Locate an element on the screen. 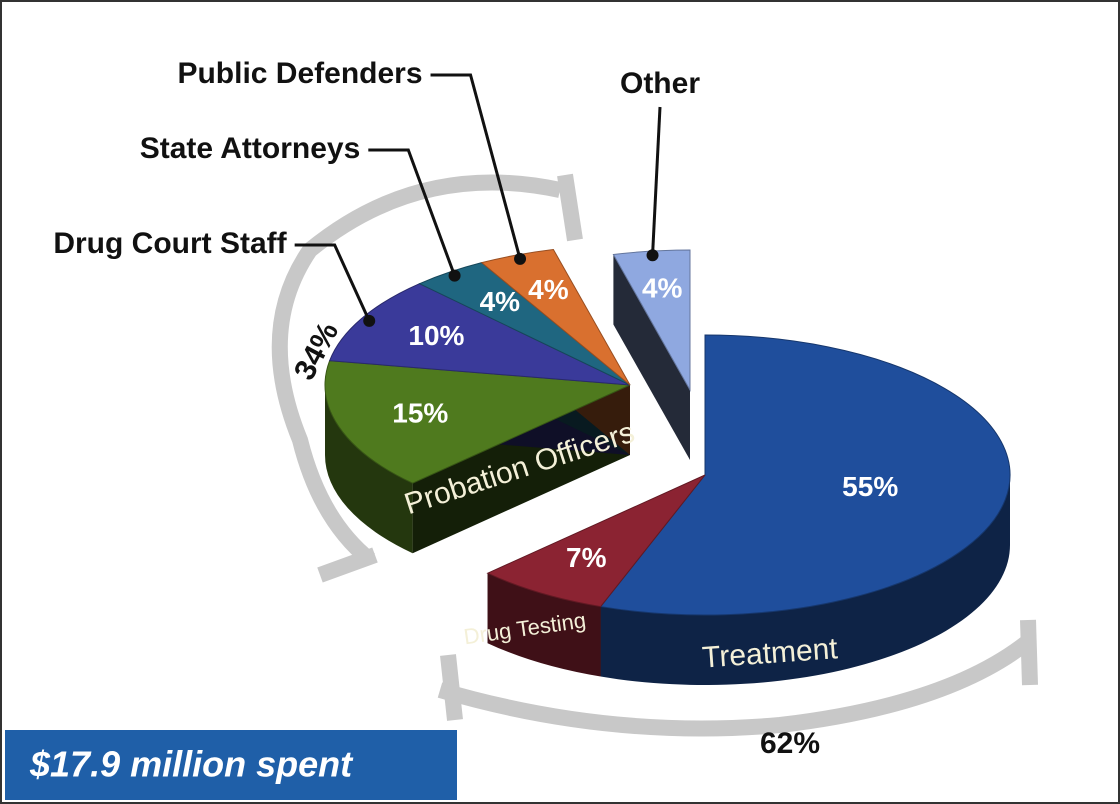 The width and height of the screenshot is (1120, 804). value-label: 15% is located at coordinates (420, 412).